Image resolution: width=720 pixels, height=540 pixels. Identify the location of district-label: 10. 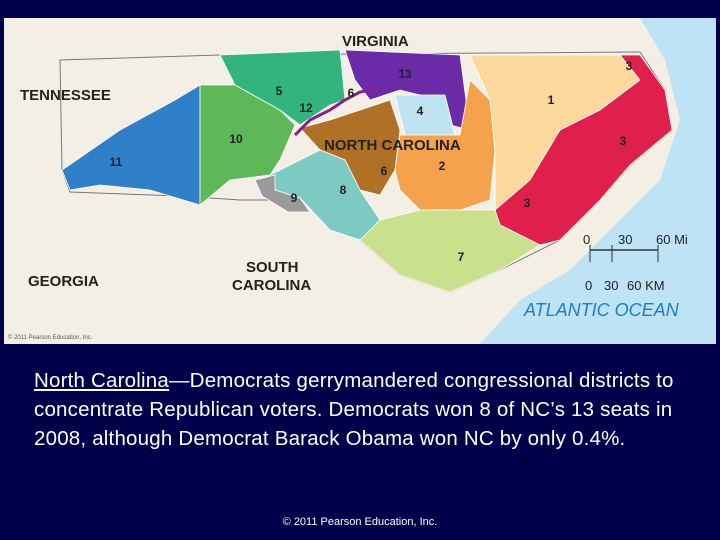
(236, 139).